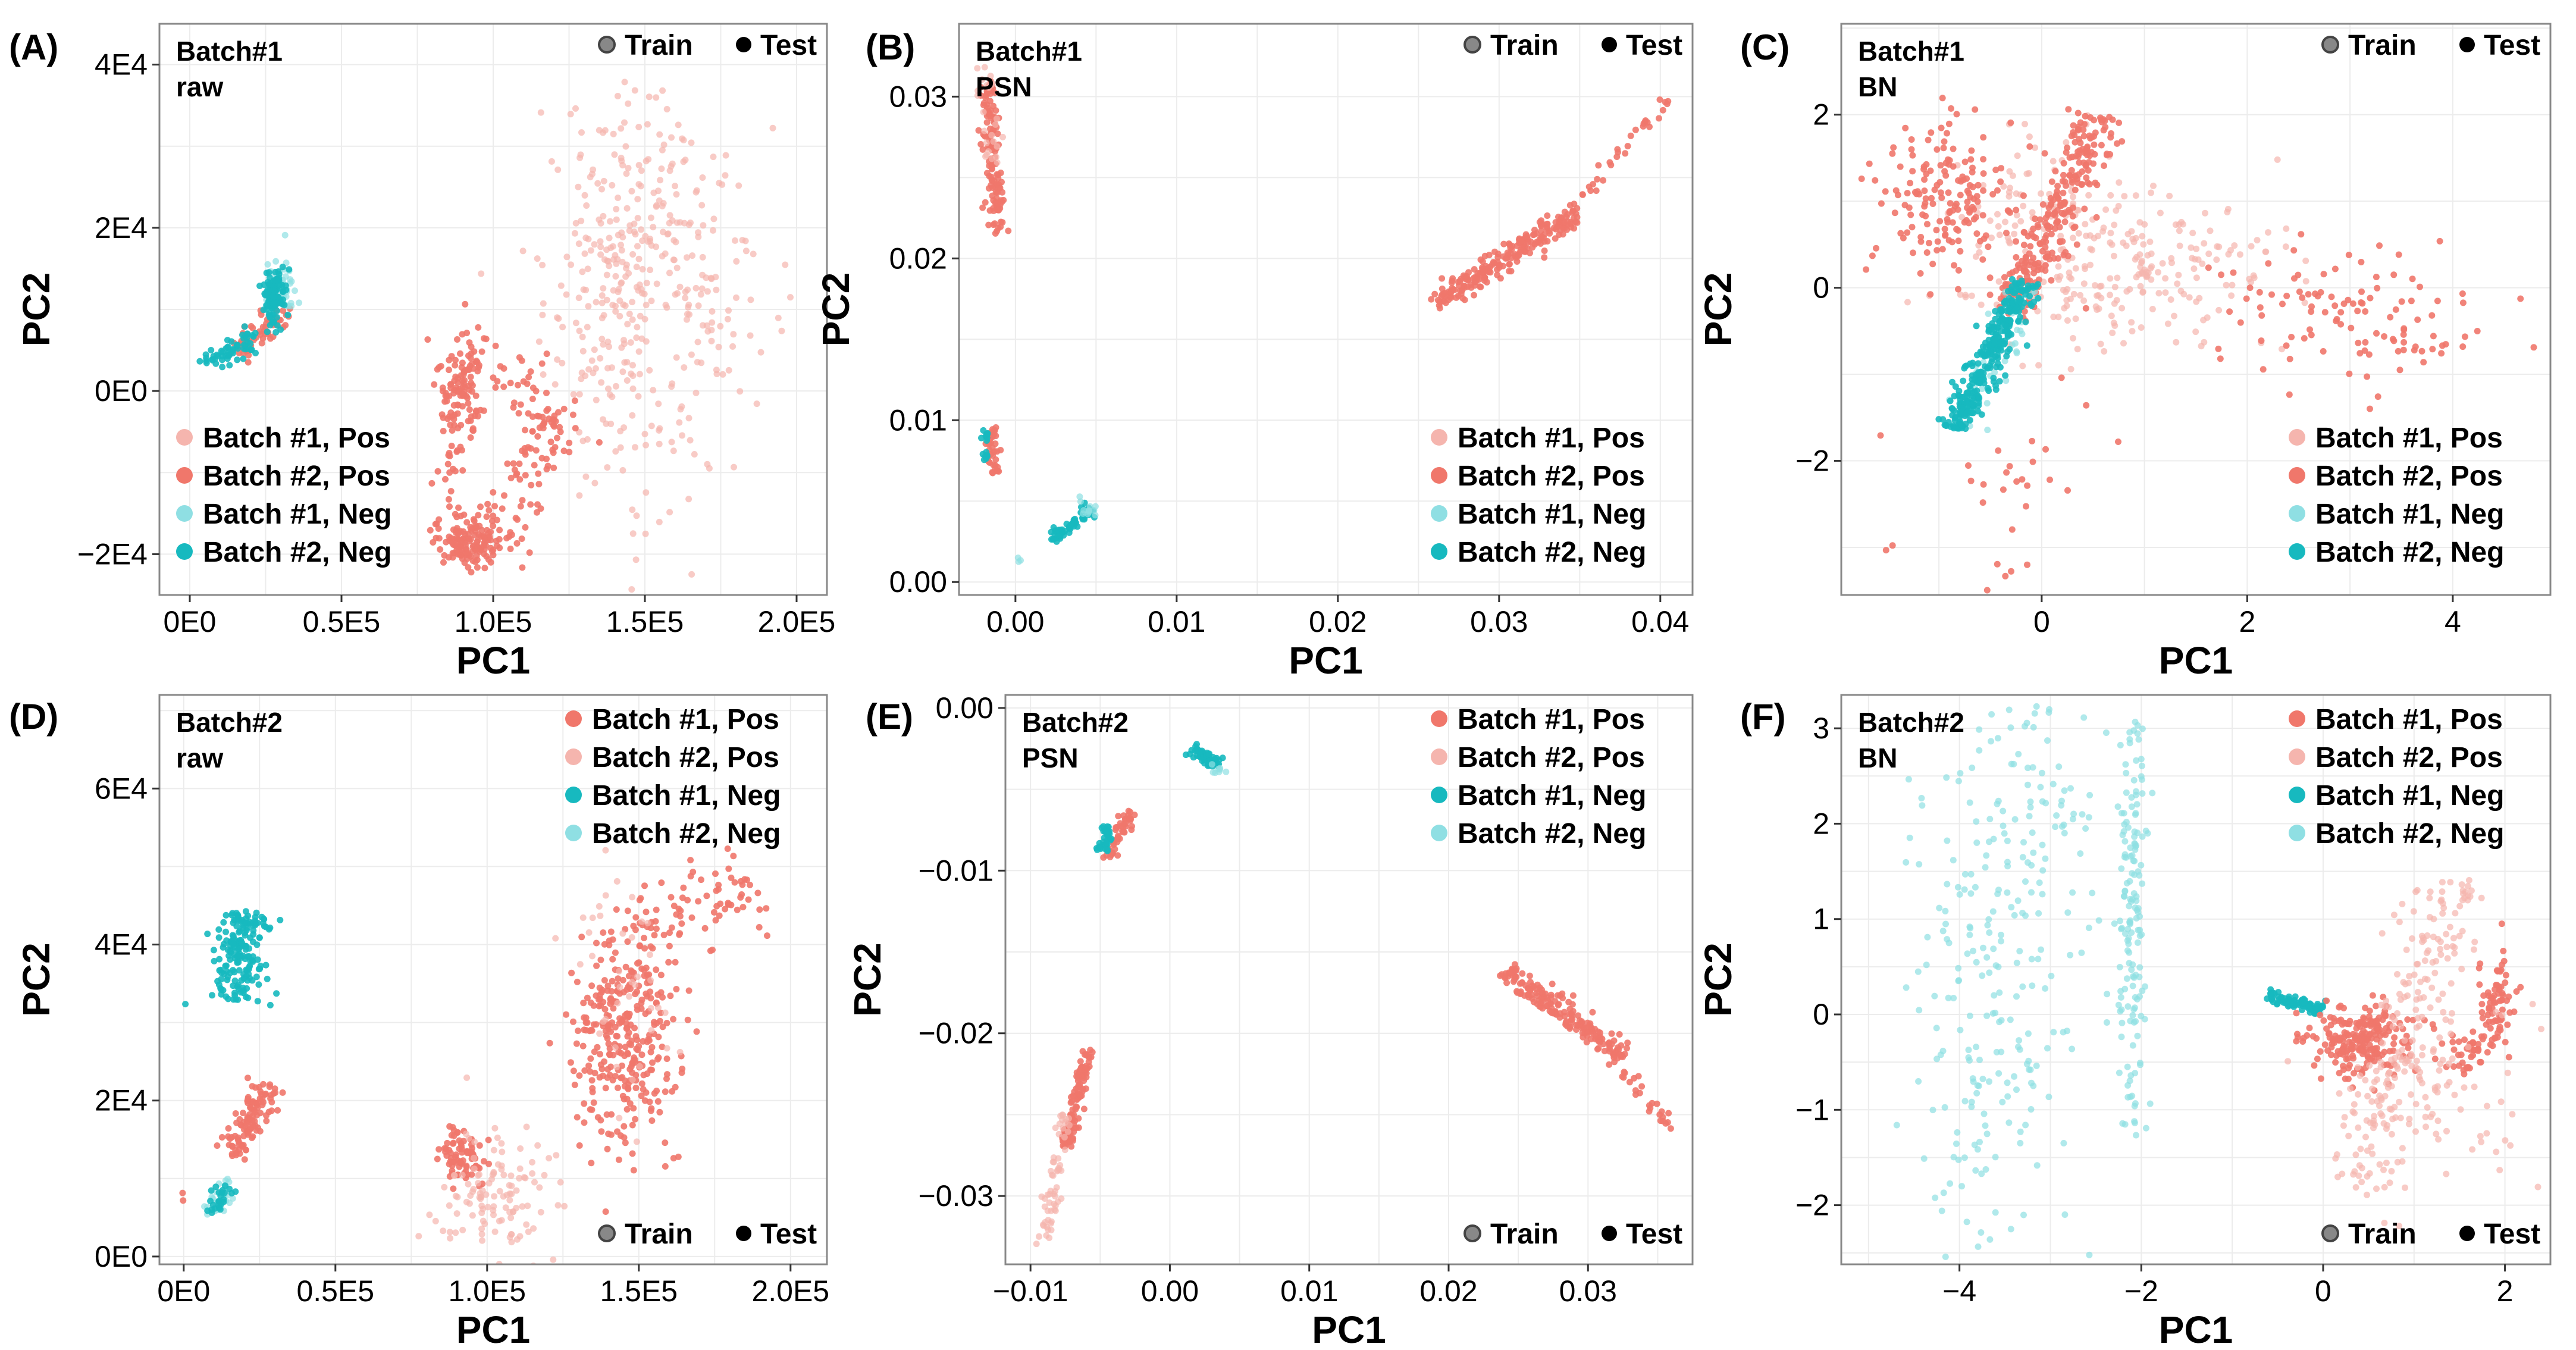  What do you see at coordinates (1821, 114) in the screenshot?
I see `y-tick-label: 2` at bounding box center [1821, 114].